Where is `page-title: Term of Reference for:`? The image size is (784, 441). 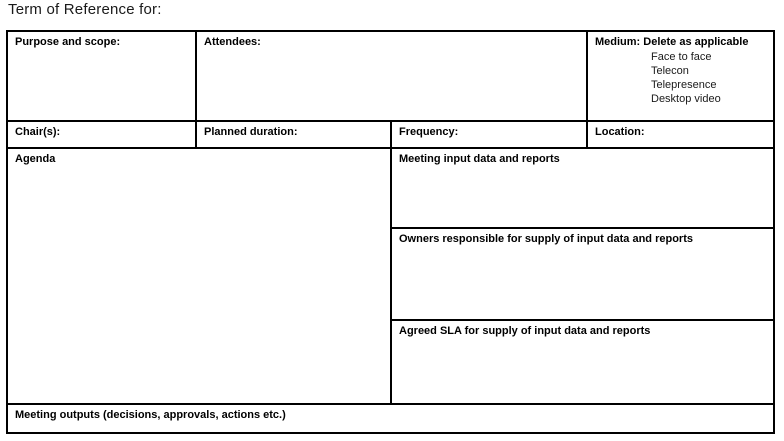
page-title: Term of Reference for: is located at coordinates (85, 9).